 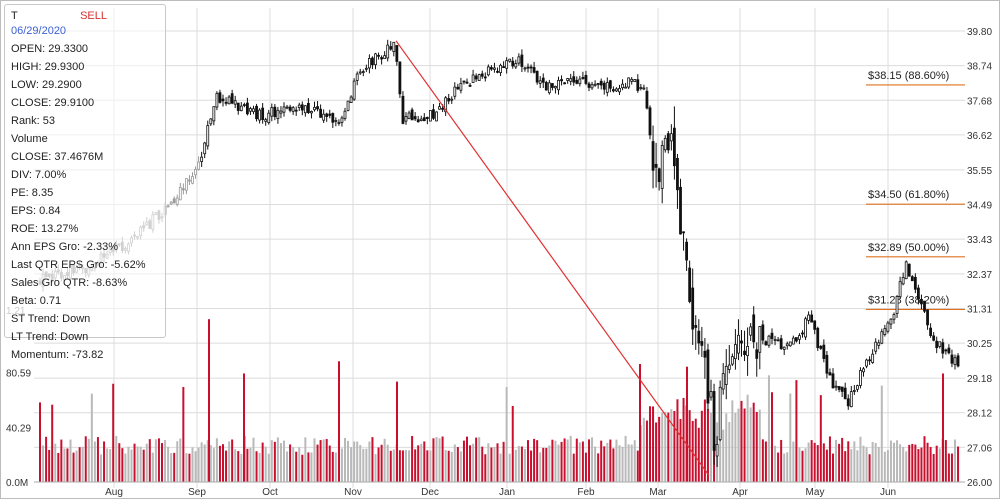 What do you see at coordinates (979, 414) in the screenshot?
I see `price-tick-label: 28.12` at bounding box center [979, 414].